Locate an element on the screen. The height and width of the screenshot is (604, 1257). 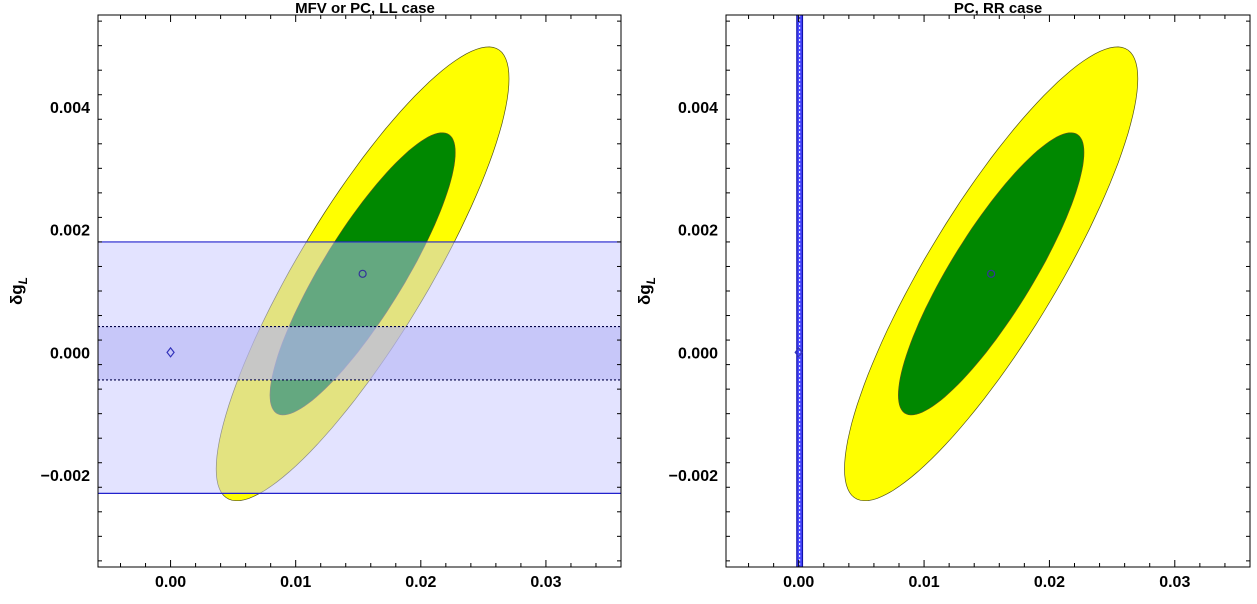
chart-title: PC, RR case is located at coordinates (998, 8).